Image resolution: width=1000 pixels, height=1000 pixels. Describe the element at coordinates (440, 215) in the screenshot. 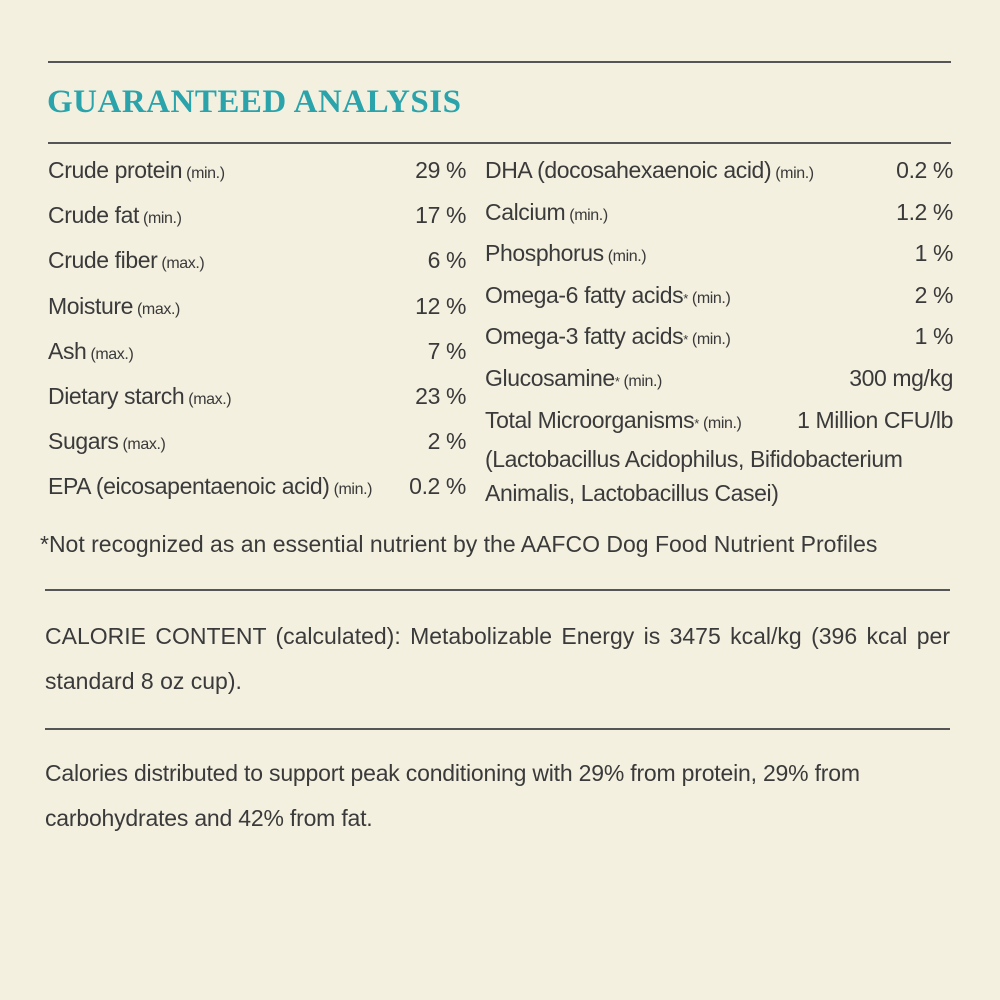

I see `nutrient-value: 17 %` at that location.